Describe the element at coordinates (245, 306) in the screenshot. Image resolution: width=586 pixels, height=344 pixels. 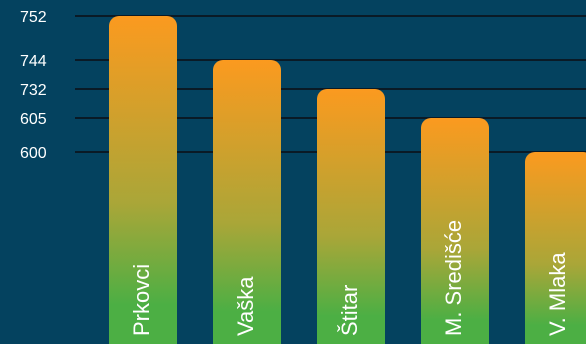
I see `bar-category-label: Vaška` at that location.